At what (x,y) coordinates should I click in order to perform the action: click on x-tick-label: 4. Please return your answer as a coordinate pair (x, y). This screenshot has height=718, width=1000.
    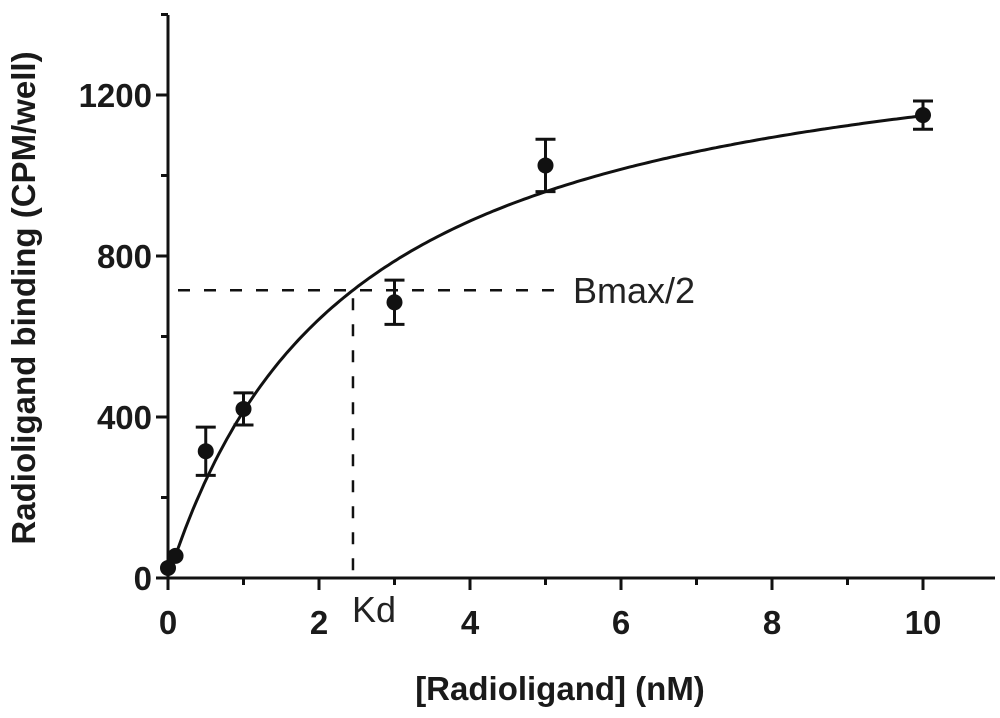
    Looking at the image, I should click on (470, 622).